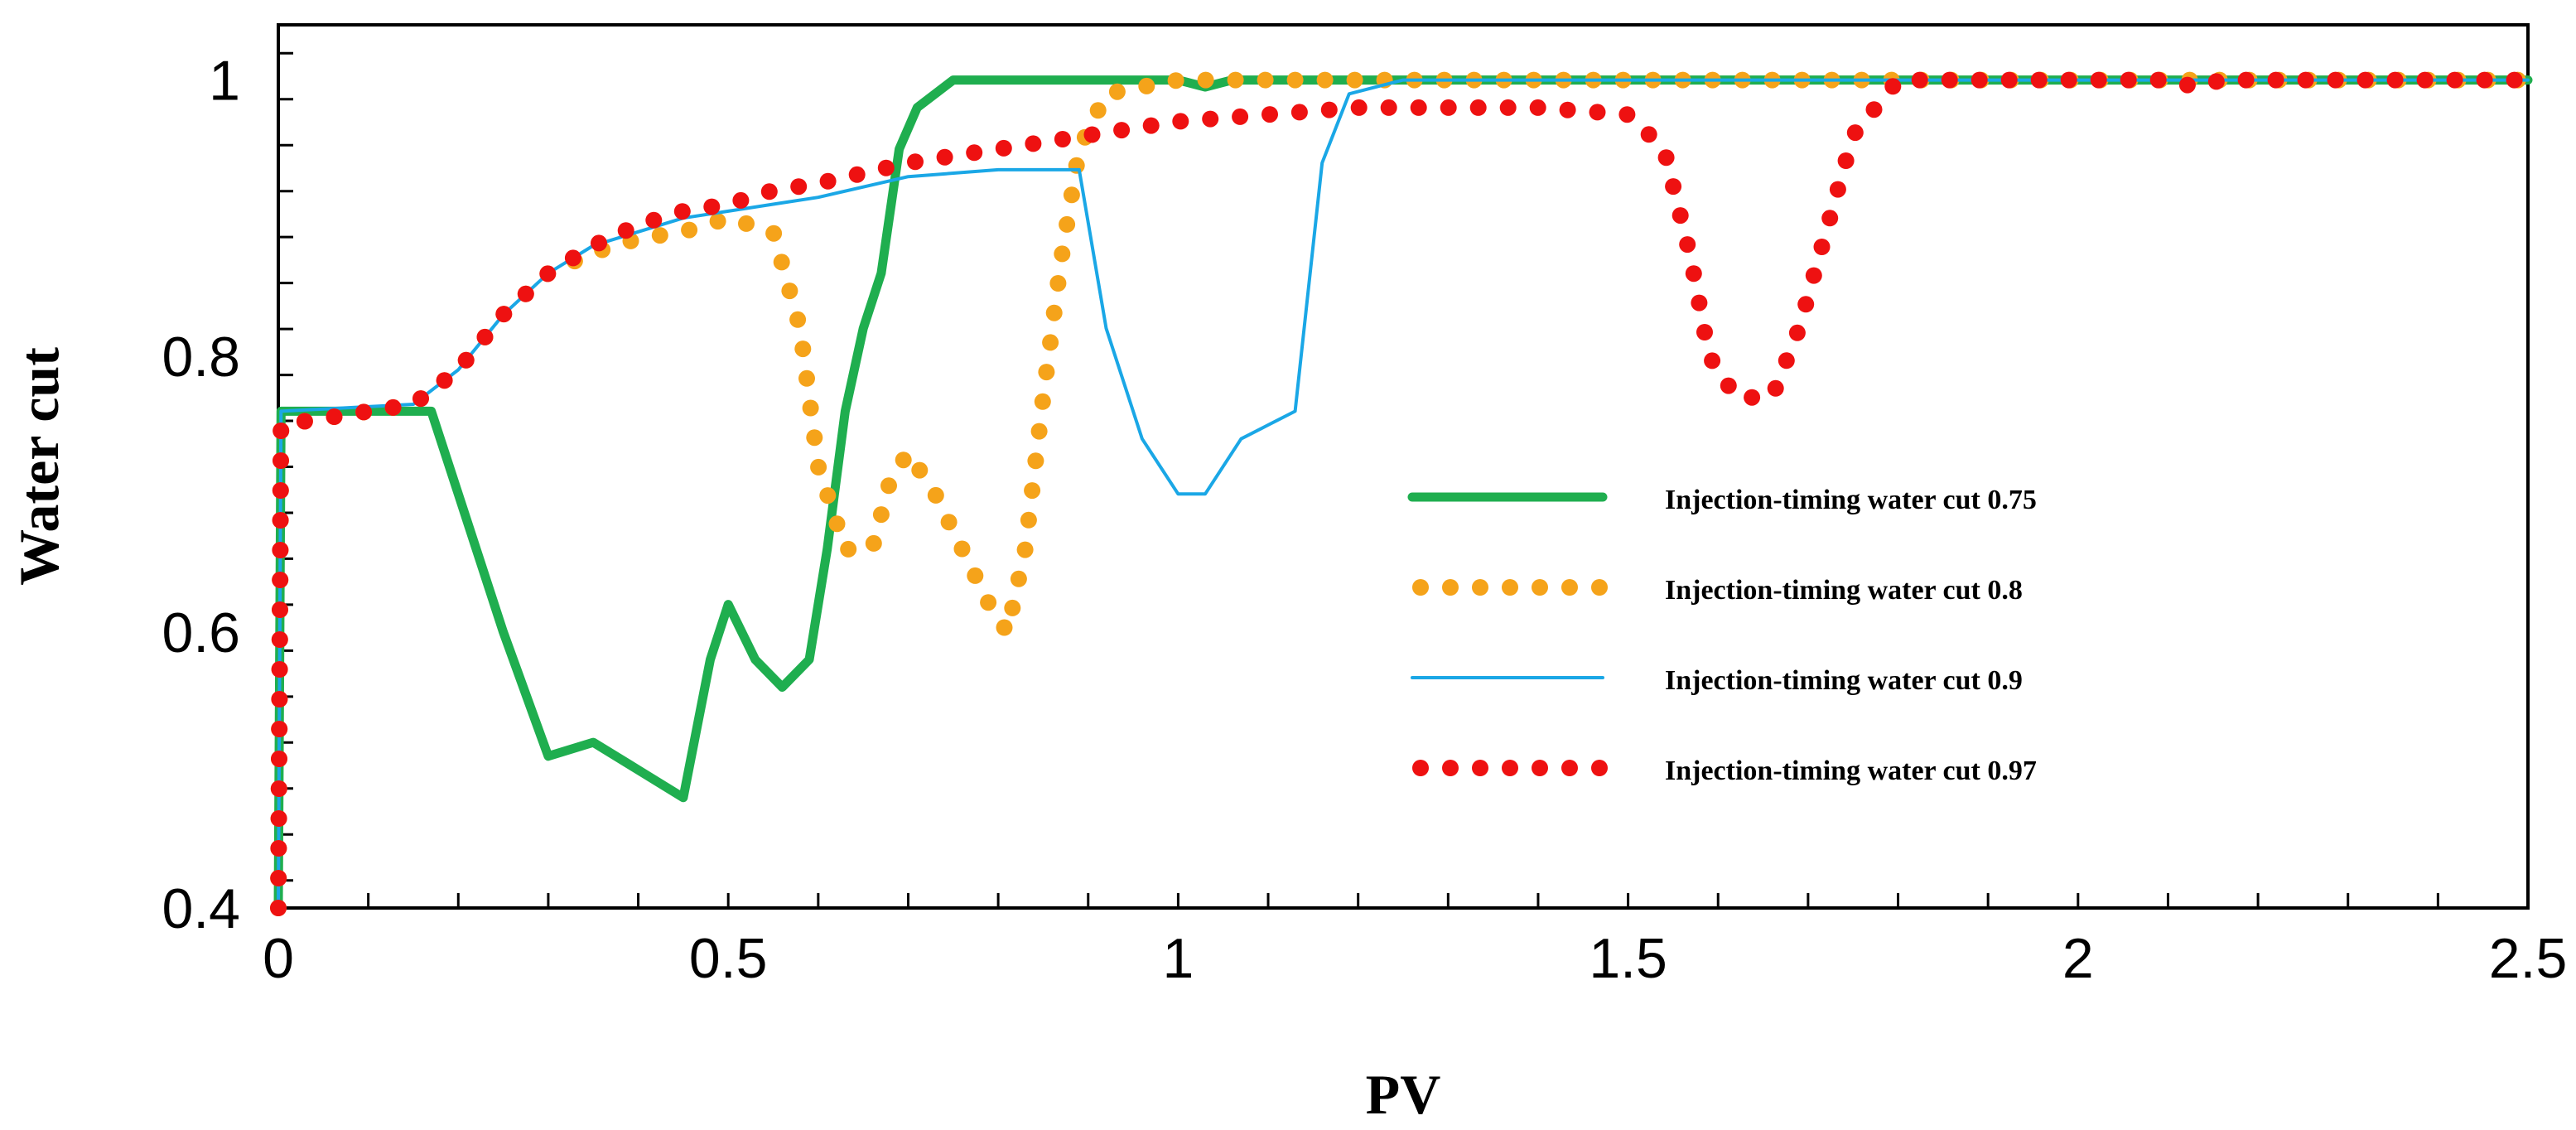 The width and height of the screenshot is (2576, 1130). Describe the element at coordinates (201, 495) in the screenshot. I see `y-tick-labels: 0.4 0.6 0.8 1` at that location.